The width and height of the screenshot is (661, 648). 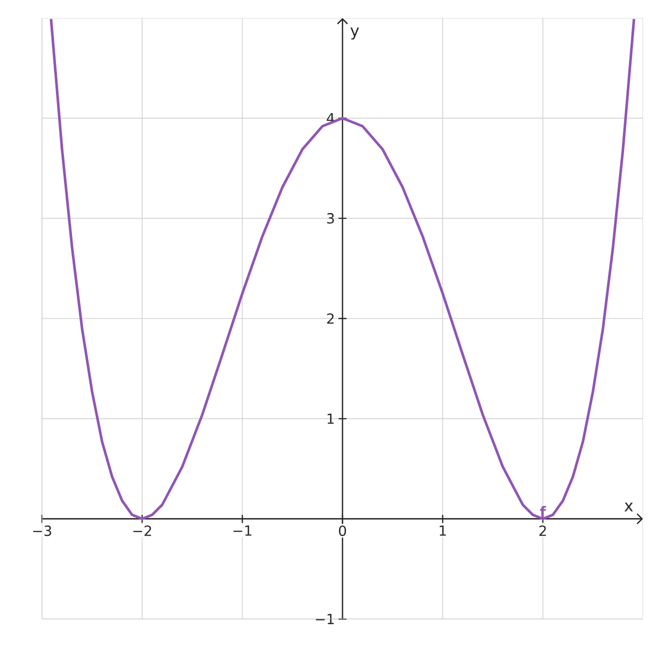 I want to click on series-label: f, so click(x=543, y=511).